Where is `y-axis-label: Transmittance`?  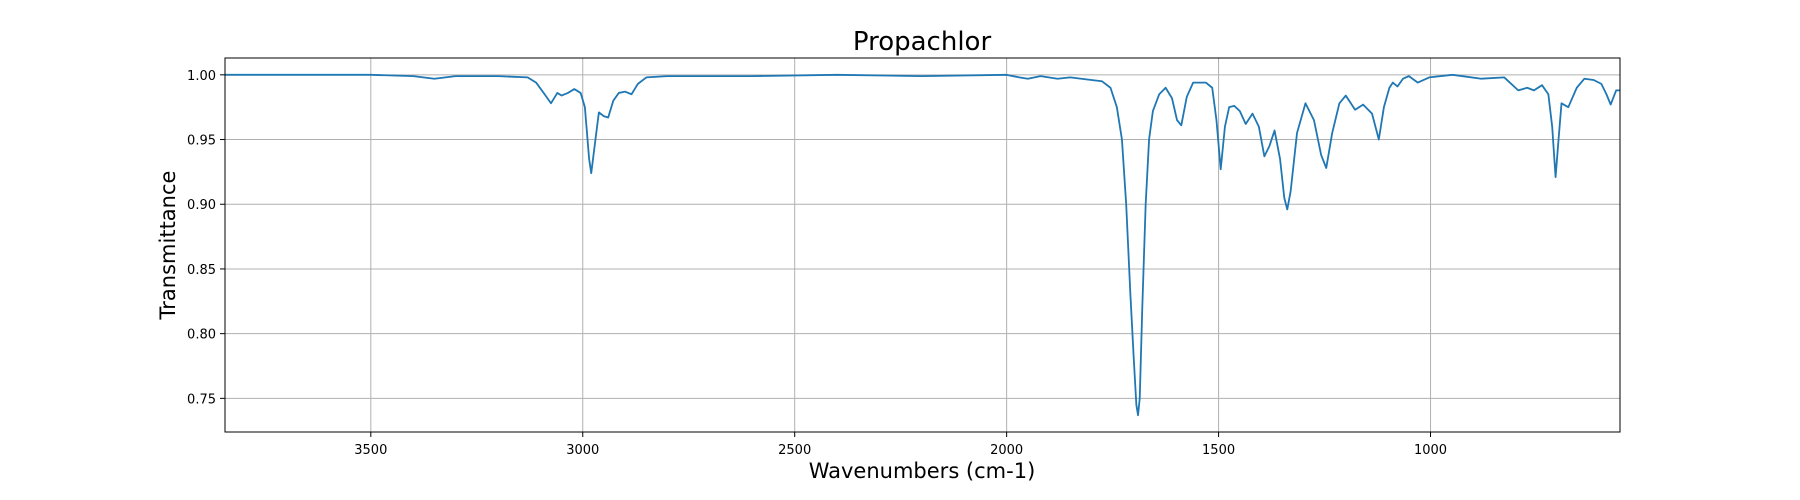 y-axis-label: Transmittance is located at coordinates (168, 246).